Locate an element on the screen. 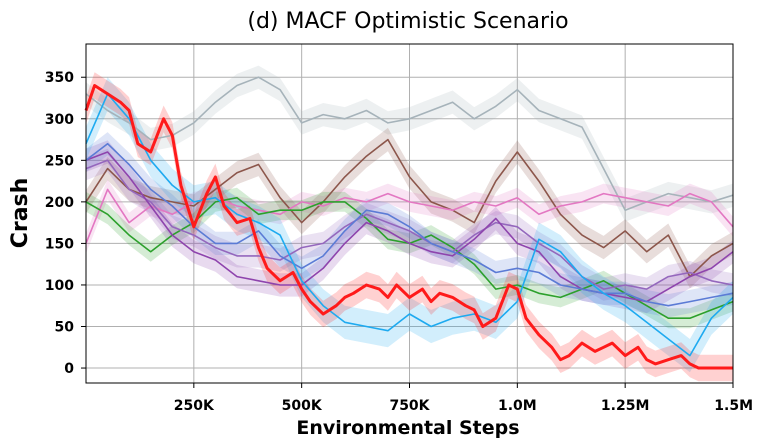 The image size is (764, 448). y-tick-label: 350 is located at coordinates (59, 78).